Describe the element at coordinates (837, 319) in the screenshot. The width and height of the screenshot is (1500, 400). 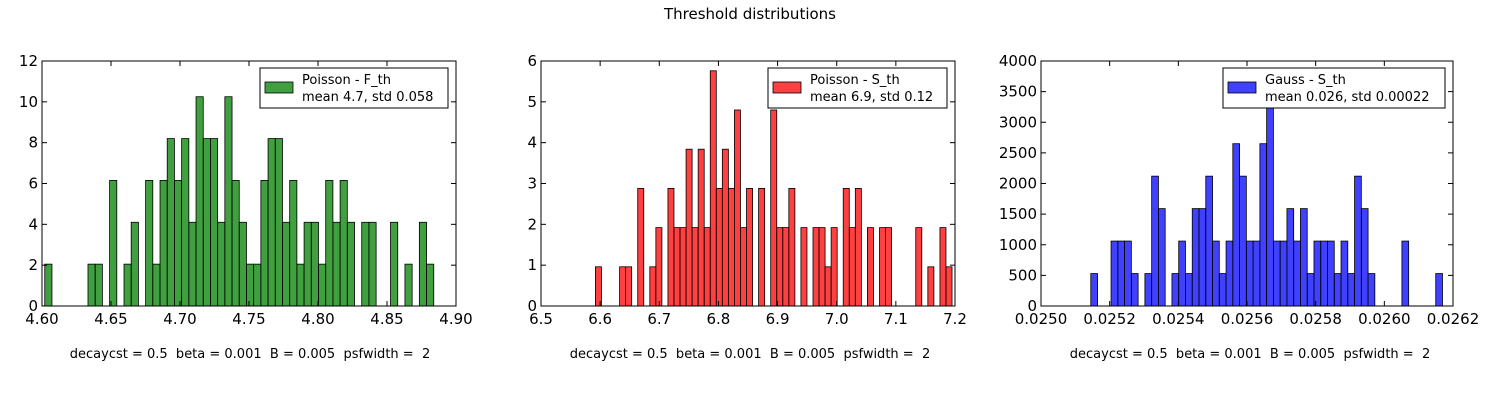
I see `x-tick-label: 7.0` at that location.